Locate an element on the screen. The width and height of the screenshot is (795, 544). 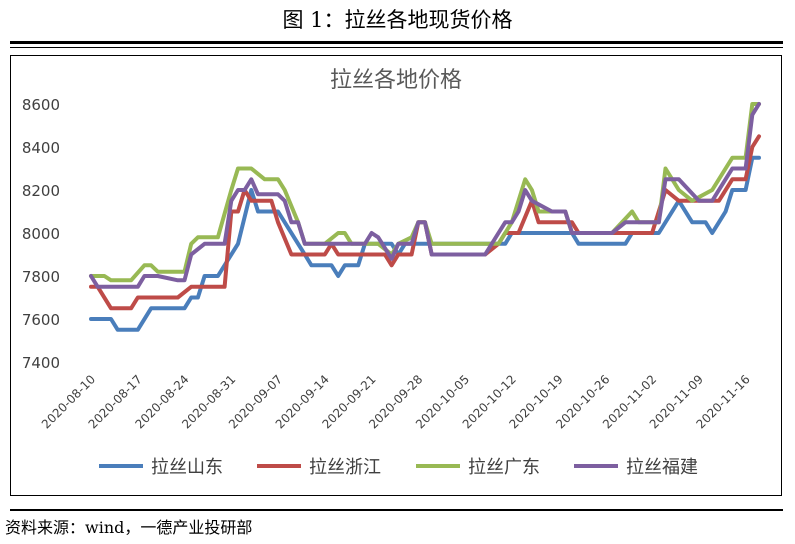
legend-label: 拉丝福建 is located at coordinates (662, 467).